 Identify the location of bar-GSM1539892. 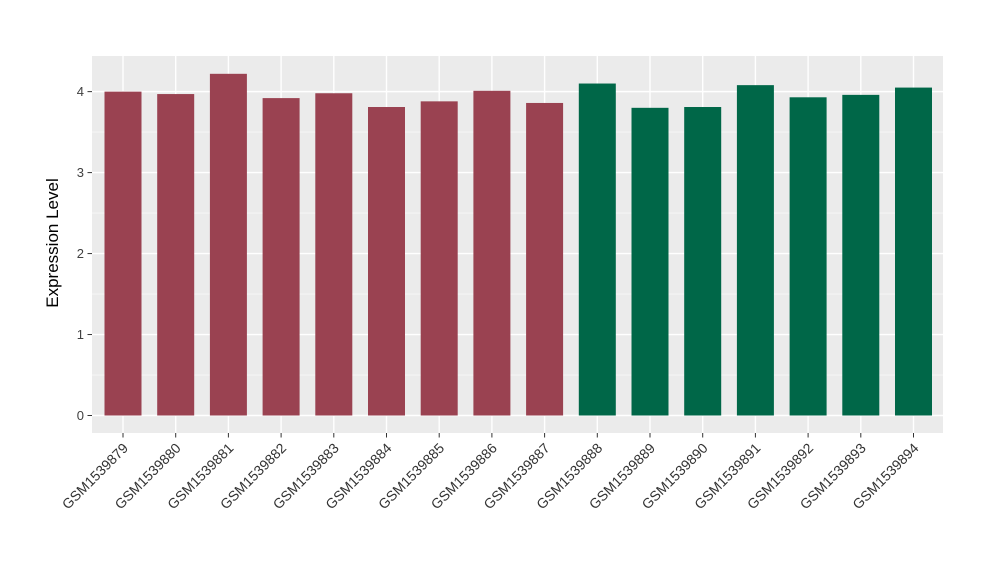
(808, 256).